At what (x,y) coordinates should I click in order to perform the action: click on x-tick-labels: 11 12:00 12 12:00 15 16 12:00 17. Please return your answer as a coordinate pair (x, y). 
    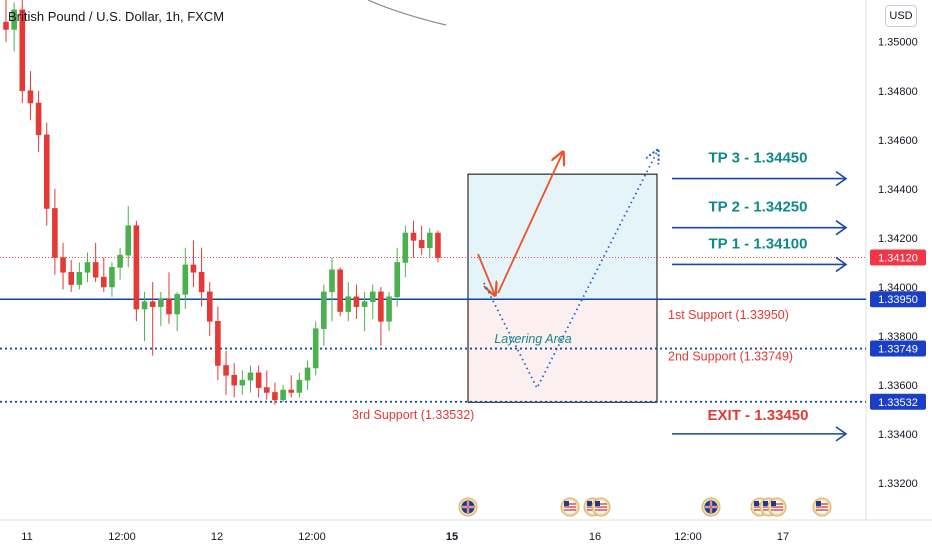
    Looking at the image, I should click on (405, 537).